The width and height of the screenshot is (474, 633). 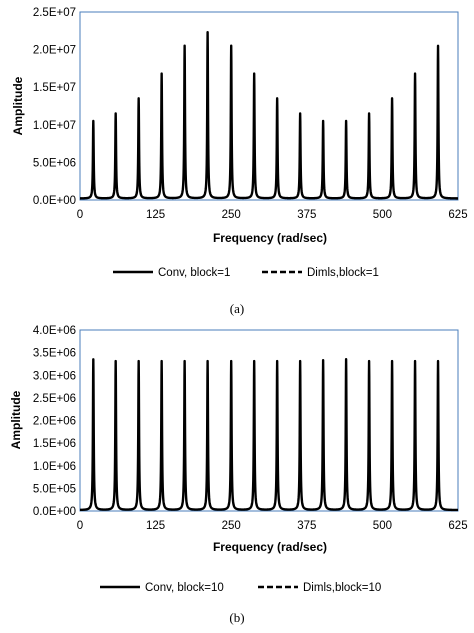 What do you see at coordinates (382, 526) in the screenshot?
I see `x-tick-label-b: 500` at bounding box center [382, 526].